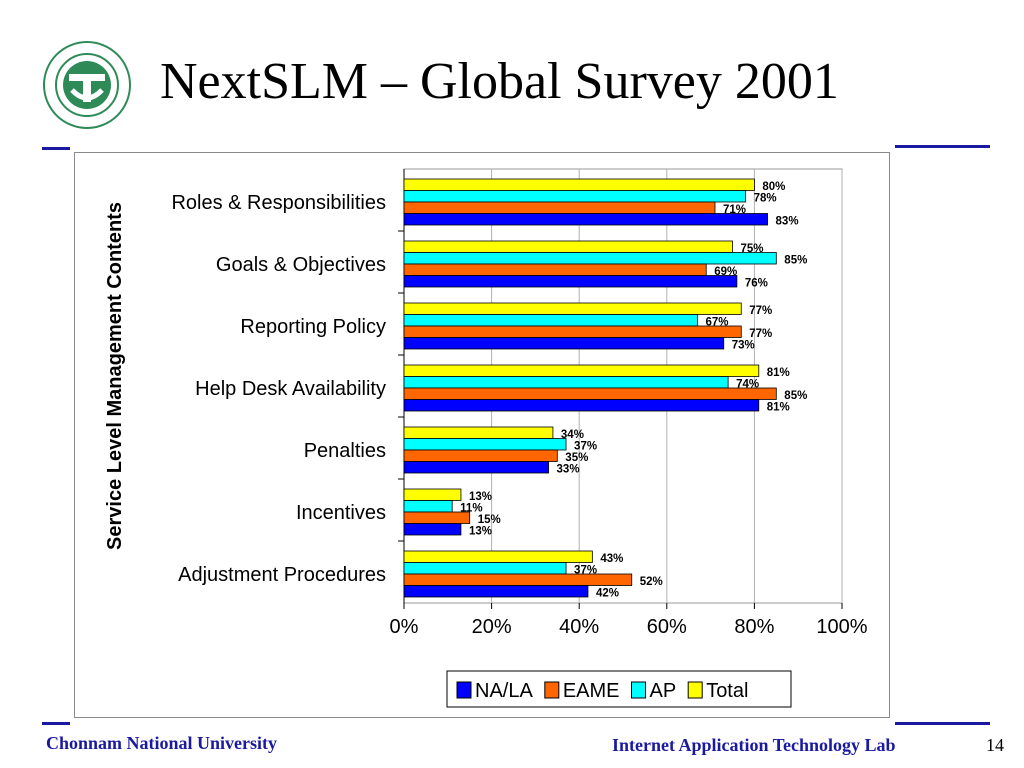 The height and width of the screenshot is (768, 1024). What do you see at coordinates (566, 382) in the screenshot?
I see `bar-ap-help-desk-availability` at bounding box center [566, 382].